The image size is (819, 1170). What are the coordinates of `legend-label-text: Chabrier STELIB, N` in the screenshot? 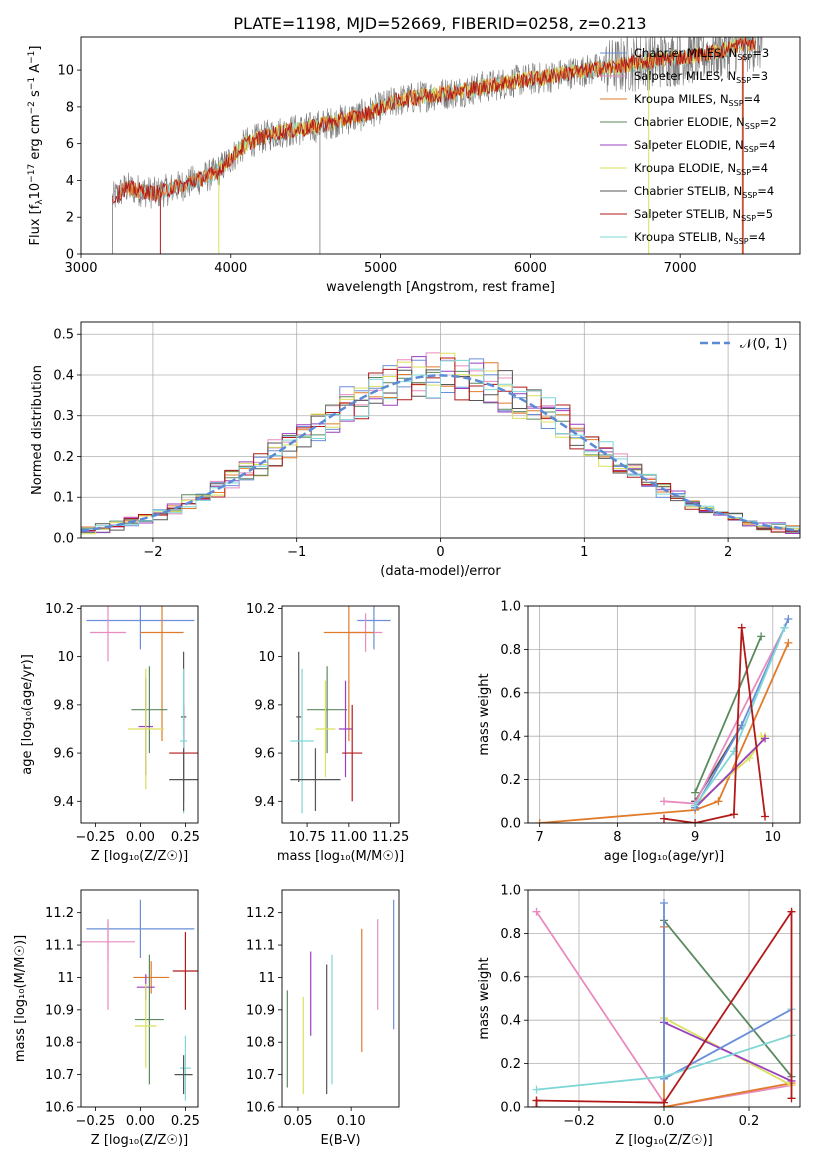 It's located at (688, 191).